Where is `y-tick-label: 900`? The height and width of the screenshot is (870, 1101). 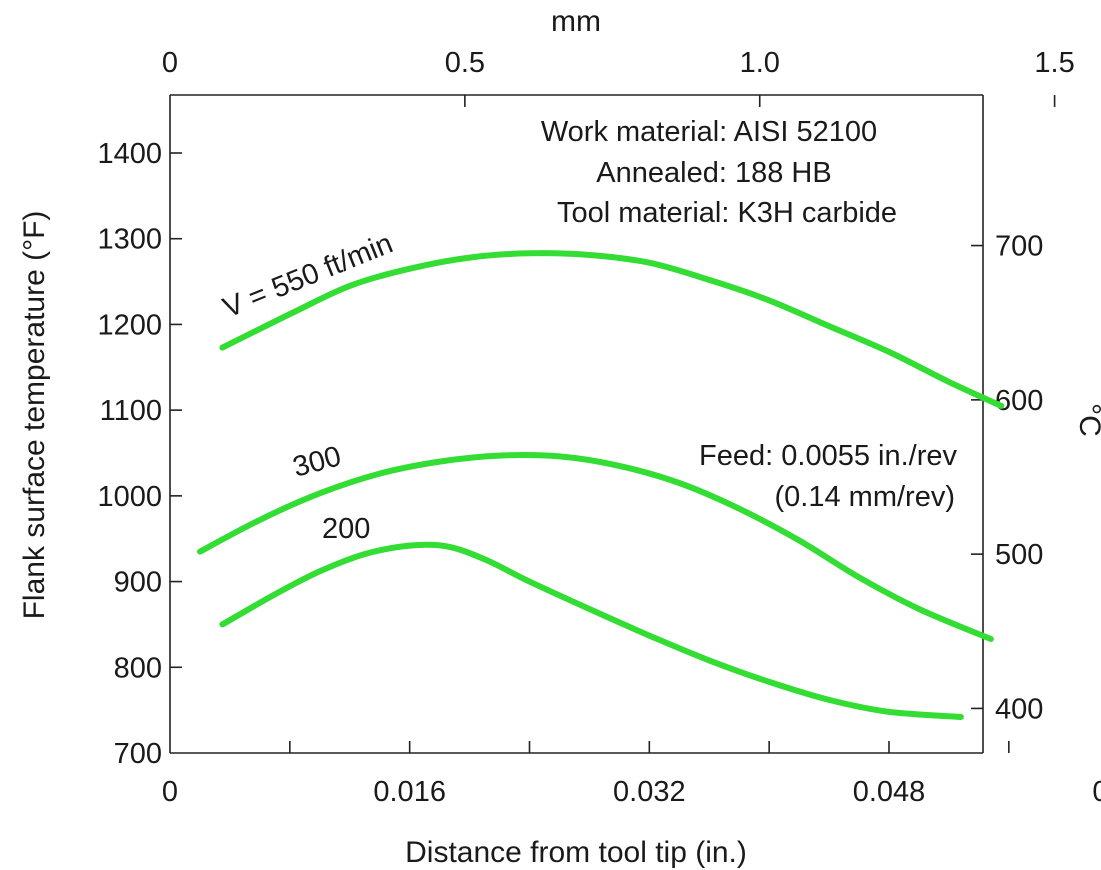 y-tick-label: 900 is located at coordinates (138, 583).